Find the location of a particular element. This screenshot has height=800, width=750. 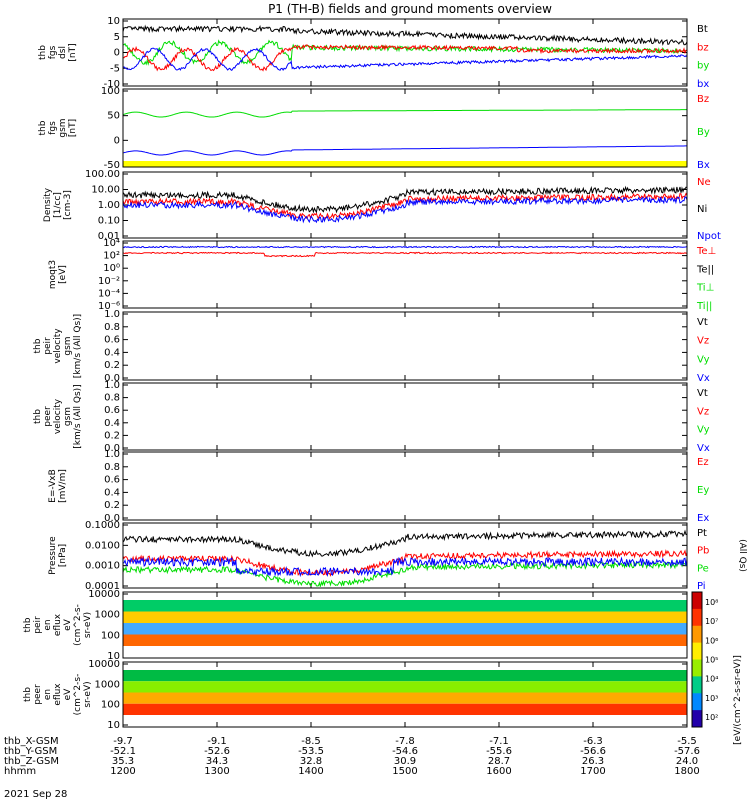

panel-fgs_gsm: thbfgsgsm[nT] 100 50 0 -50 Bz By Bx is located at coordinates (374, 128).